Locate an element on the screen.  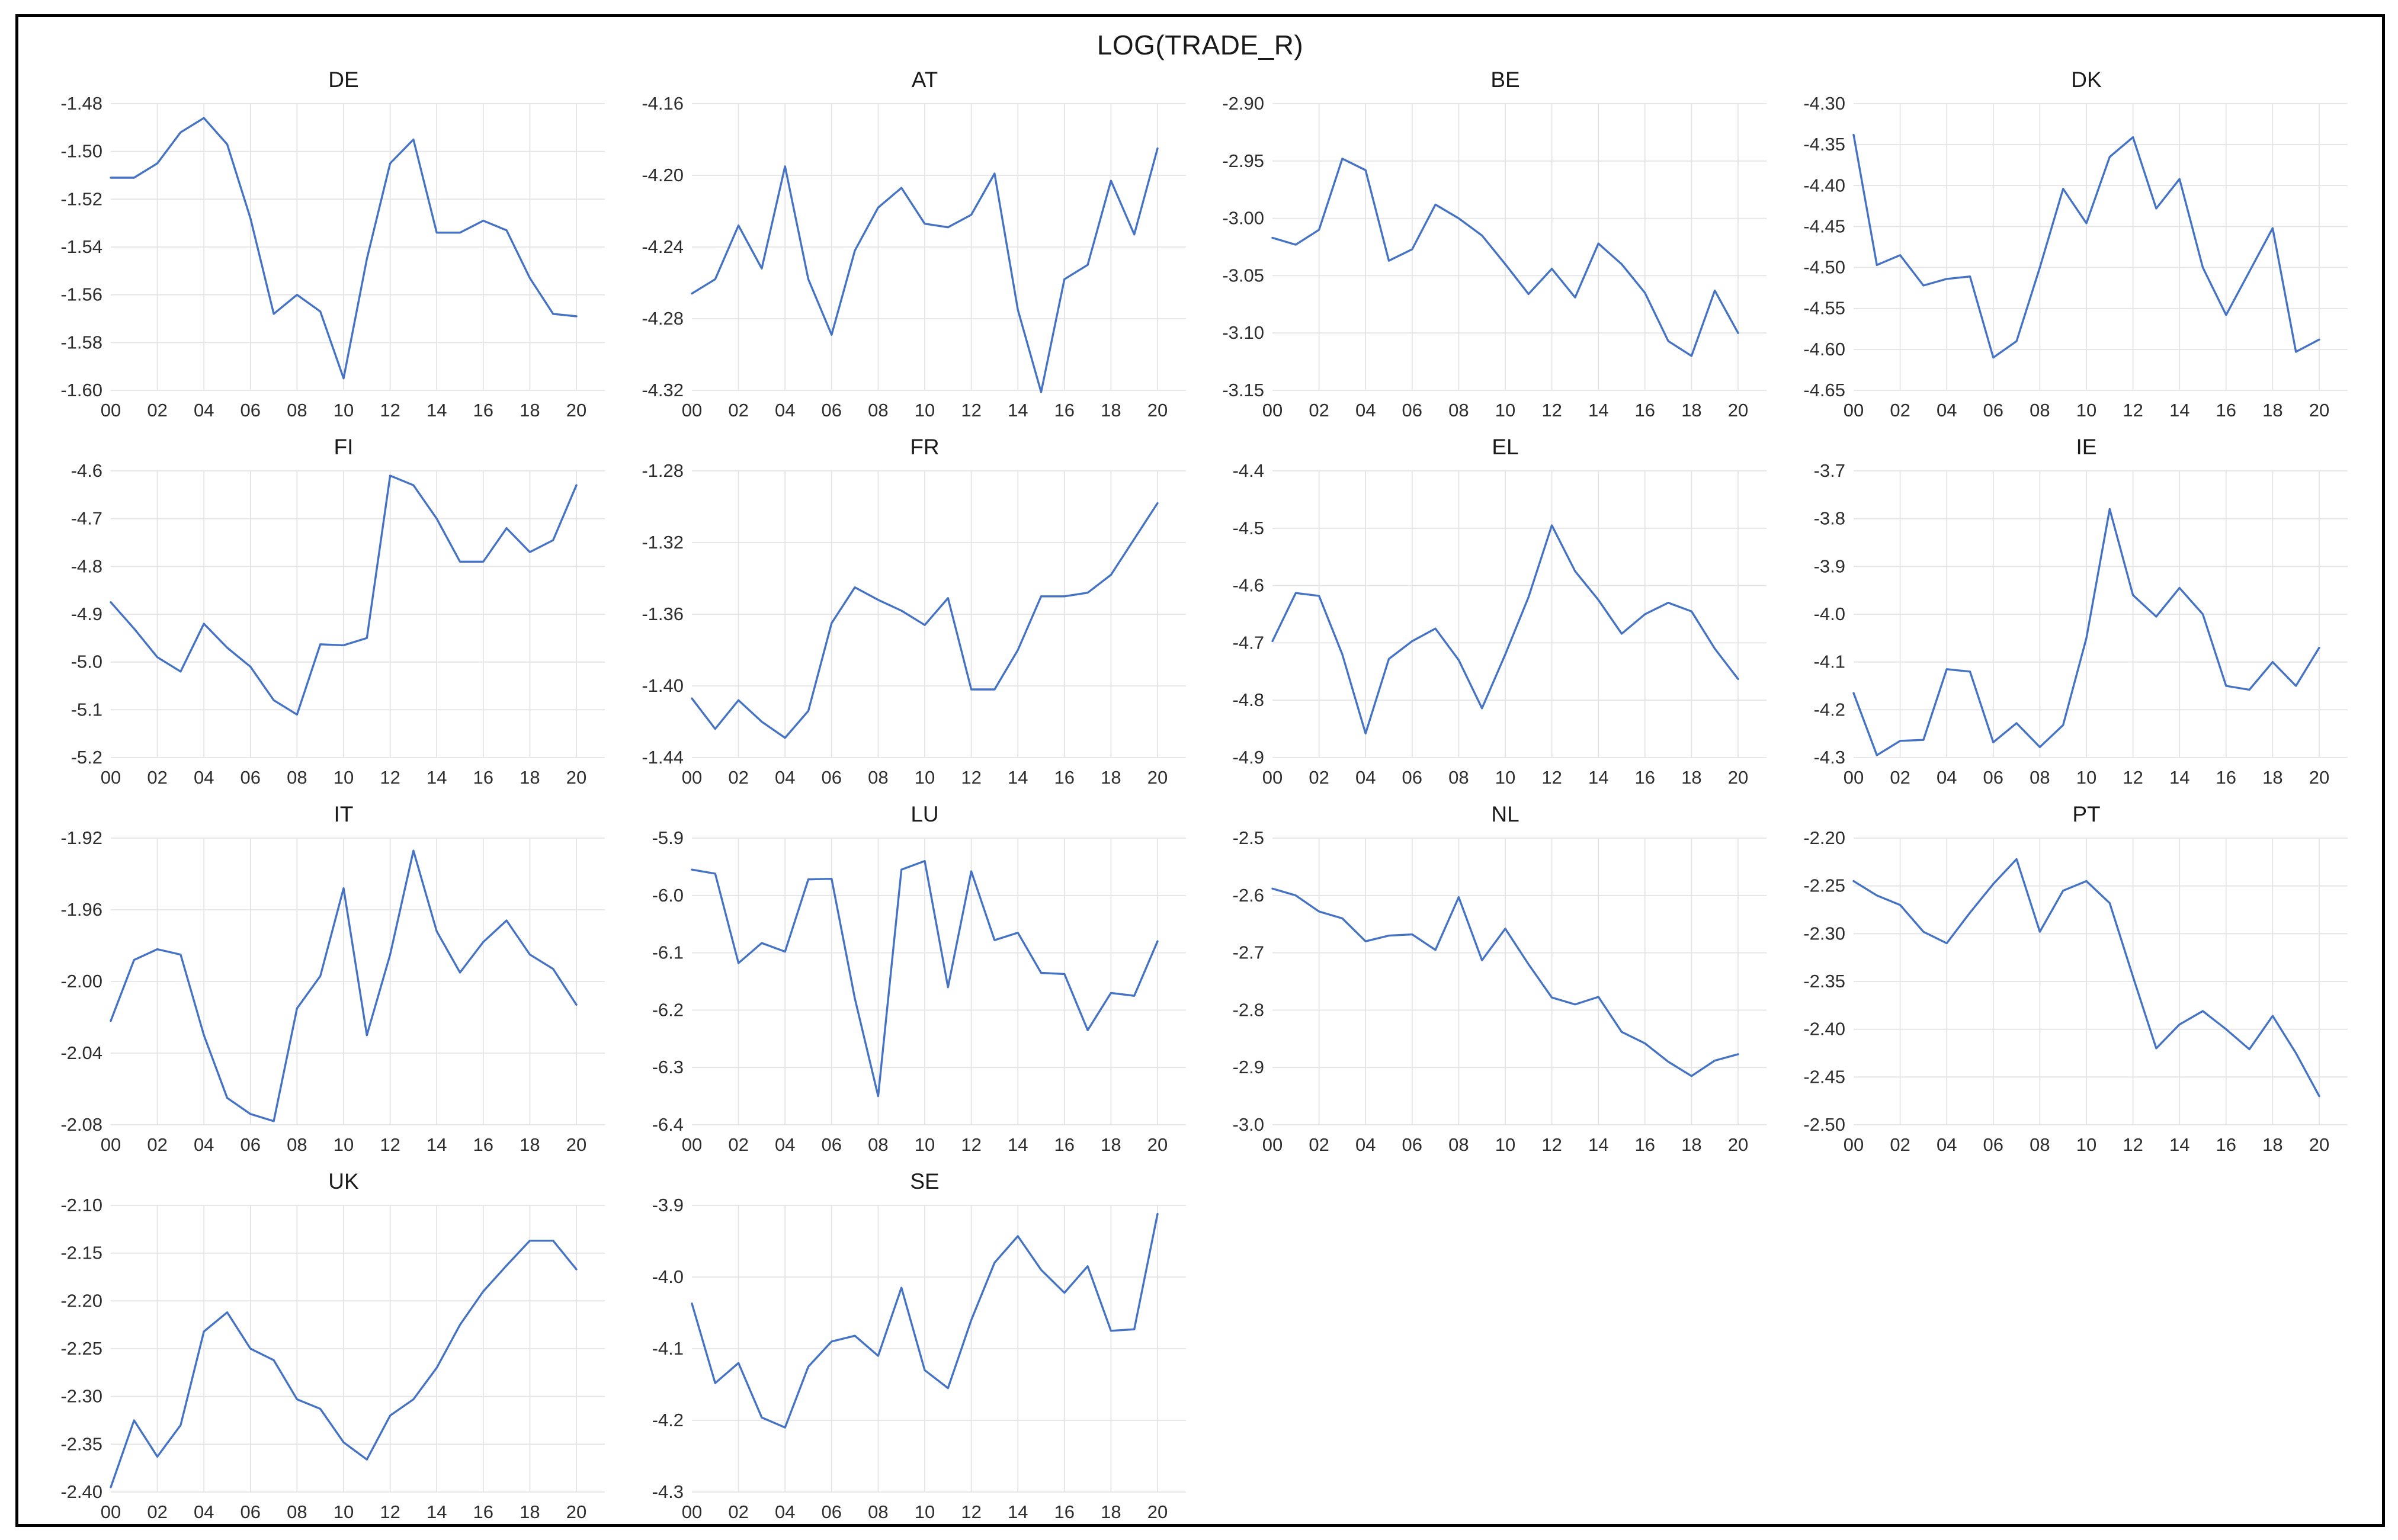
y-tick-label: -4.20 is located at coordinates (663, 175).